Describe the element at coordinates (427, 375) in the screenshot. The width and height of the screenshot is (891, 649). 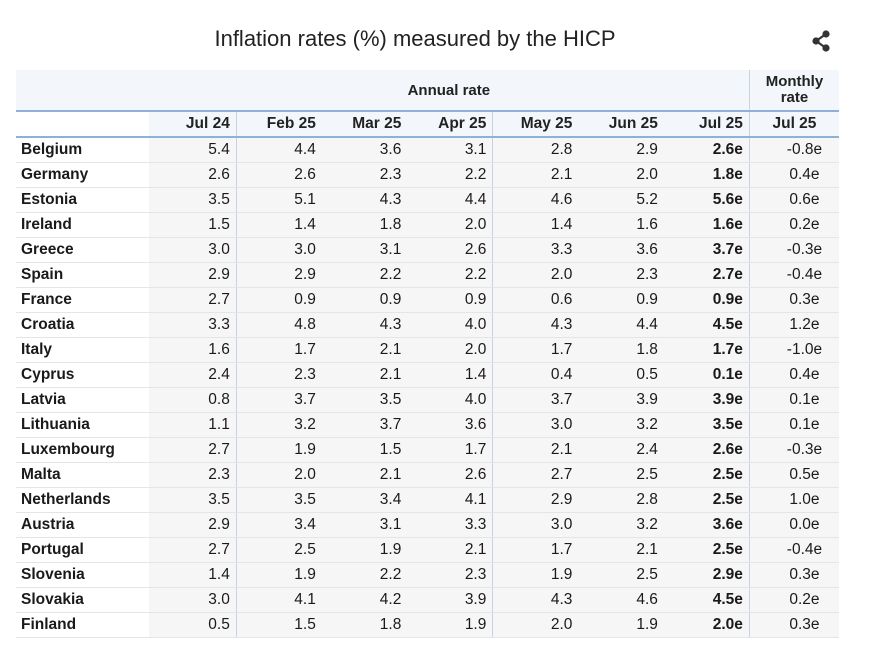
I see `table-row: Cyprus 2.4 2.3 2.1 1.4 0.4 0.5 0.1e 0.4e` at that location.